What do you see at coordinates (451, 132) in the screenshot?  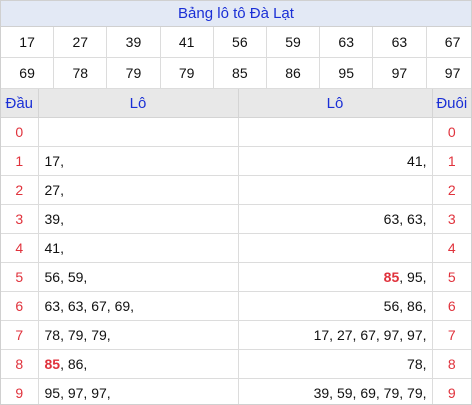 I see `duoi-digit: 0` at bounding box center [451, 132].